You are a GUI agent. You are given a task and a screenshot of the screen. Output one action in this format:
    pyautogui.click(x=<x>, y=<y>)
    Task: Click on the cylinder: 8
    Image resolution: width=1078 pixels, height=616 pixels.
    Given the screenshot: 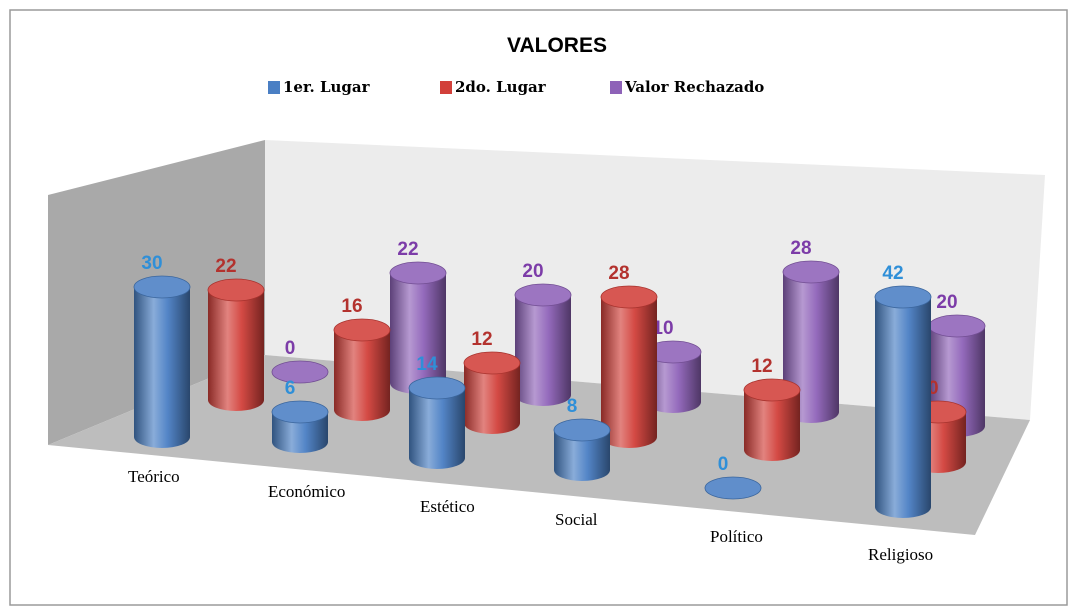 What is the action you would take?
    pyautogui.click(x=582, y=438)
    